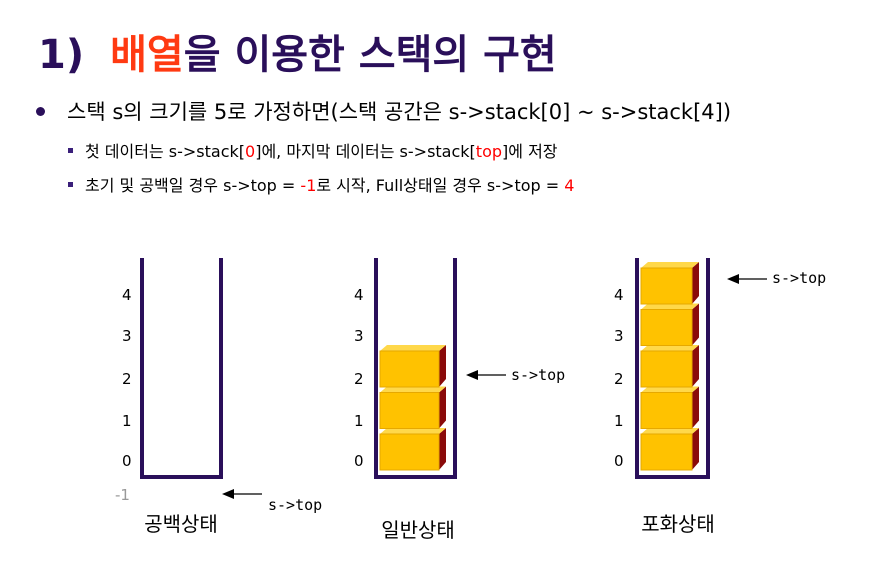 The height and width of the screenshot is (582, 888). Describe the element at coordinates (418, 530) in the screenshot. I see `stack-caption: 일반상태` at that location.